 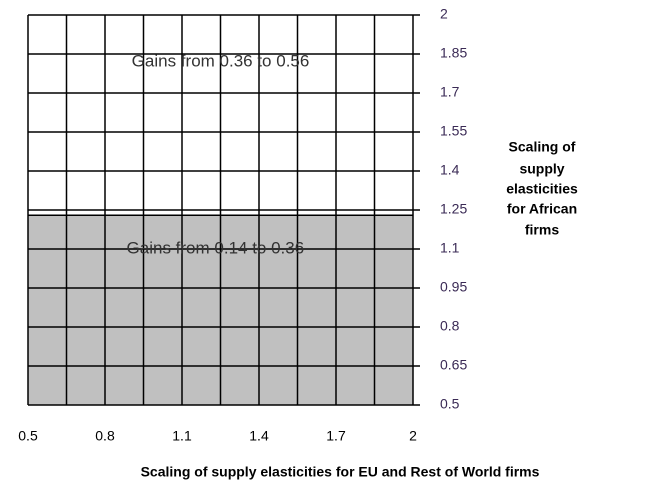 What do you see at coordinates (542, 147) in the screenshot?
I see `y-axis-title: Scaling of` at bounding box center [542, 147].